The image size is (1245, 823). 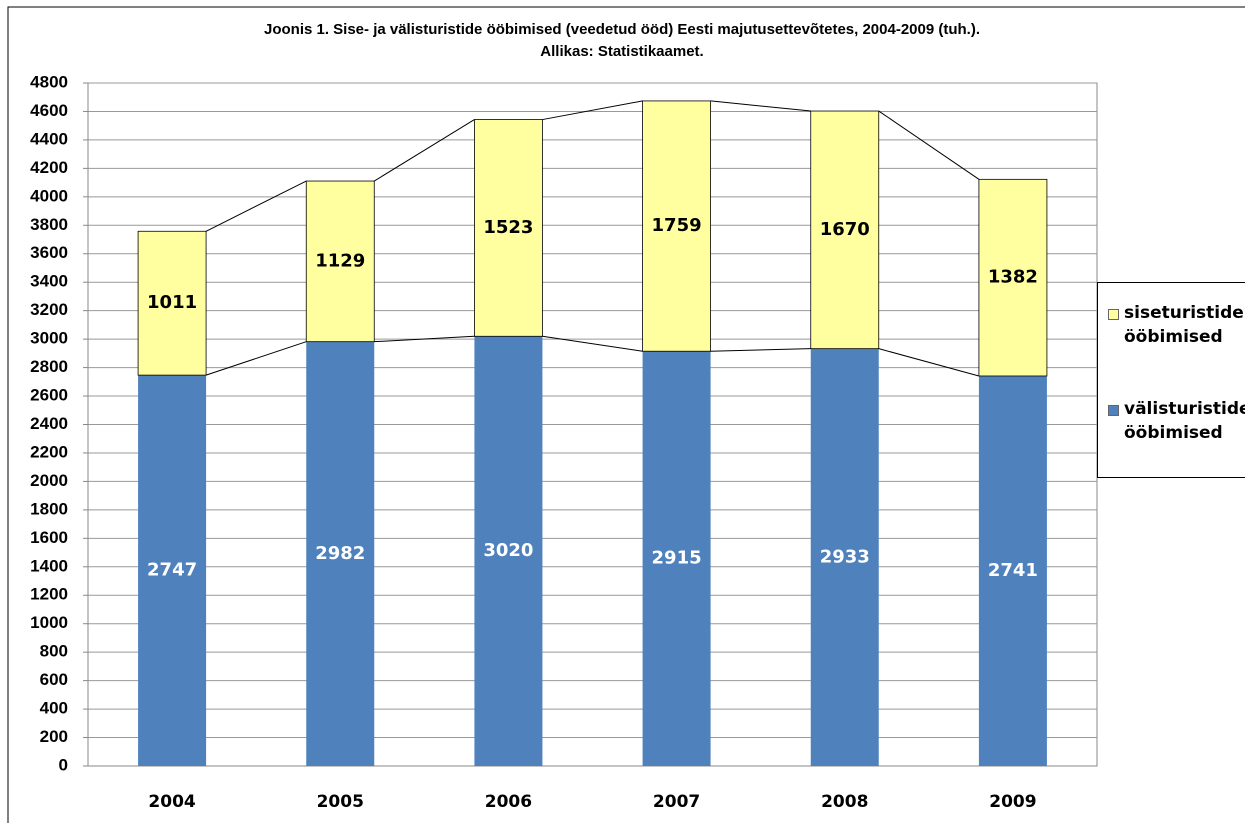 I want to click on y-tick-label: 600, so click(x=54, y=679).